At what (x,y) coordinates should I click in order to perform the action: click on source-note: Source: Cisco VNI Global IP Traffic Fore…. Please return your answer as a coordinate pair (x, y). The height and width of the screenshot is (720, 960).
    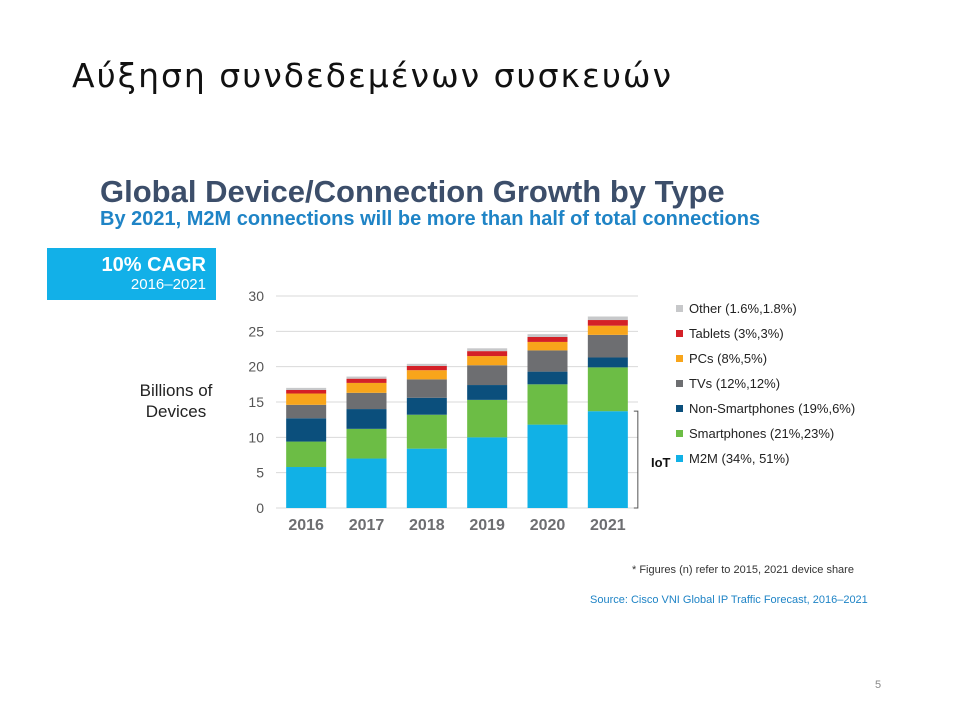
    Looking at the image, I should click on (729, 600).